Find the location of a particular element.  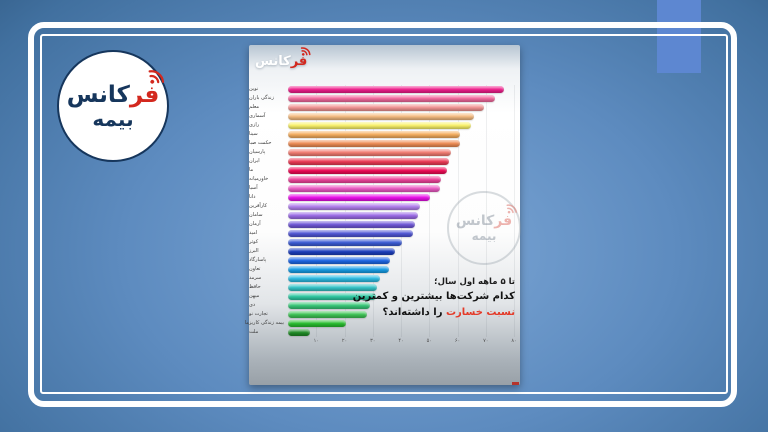

company-label: دانا is located at coordinates (252, 197).